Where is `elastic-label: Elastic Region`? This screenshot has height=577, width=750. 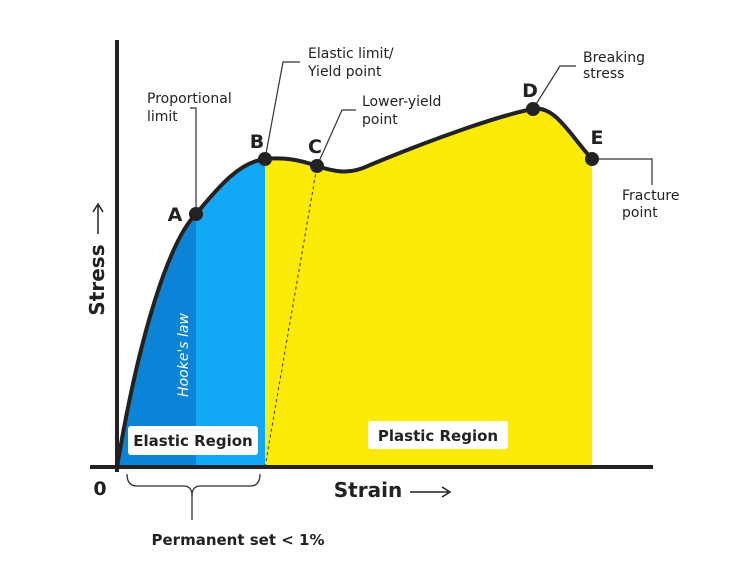
elastic-label: Elastic Region is located at coordinates (192, 441).